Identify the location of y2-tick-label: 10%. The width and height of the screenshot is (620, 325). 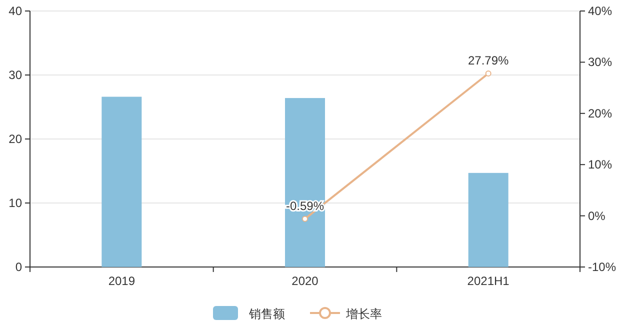
(600, 165).